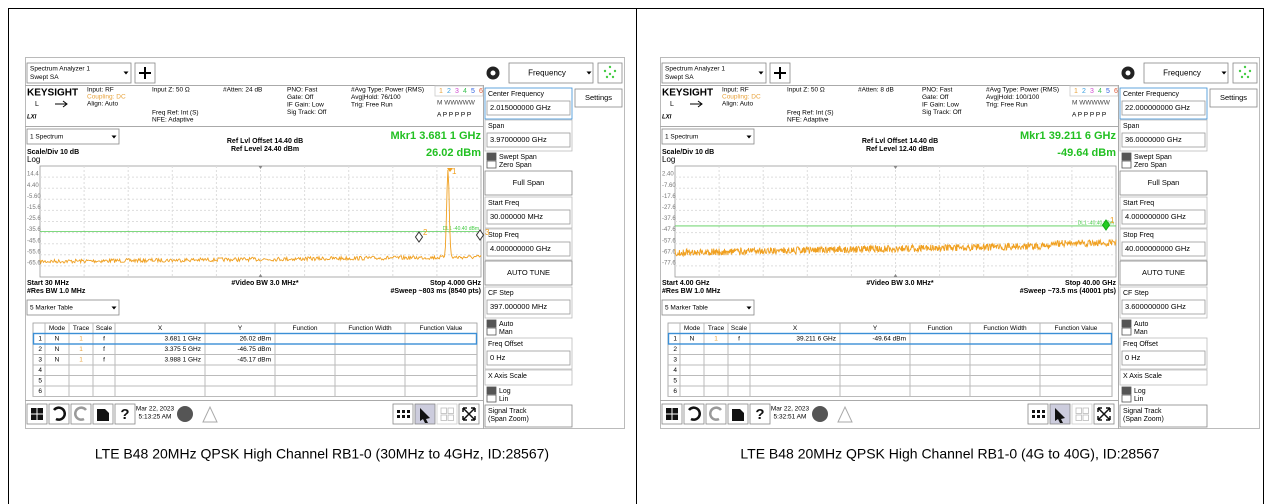 Image resolution: width=1272 pixels, height=504 pixels. I want to click on redo-icon, so click(715, 413).